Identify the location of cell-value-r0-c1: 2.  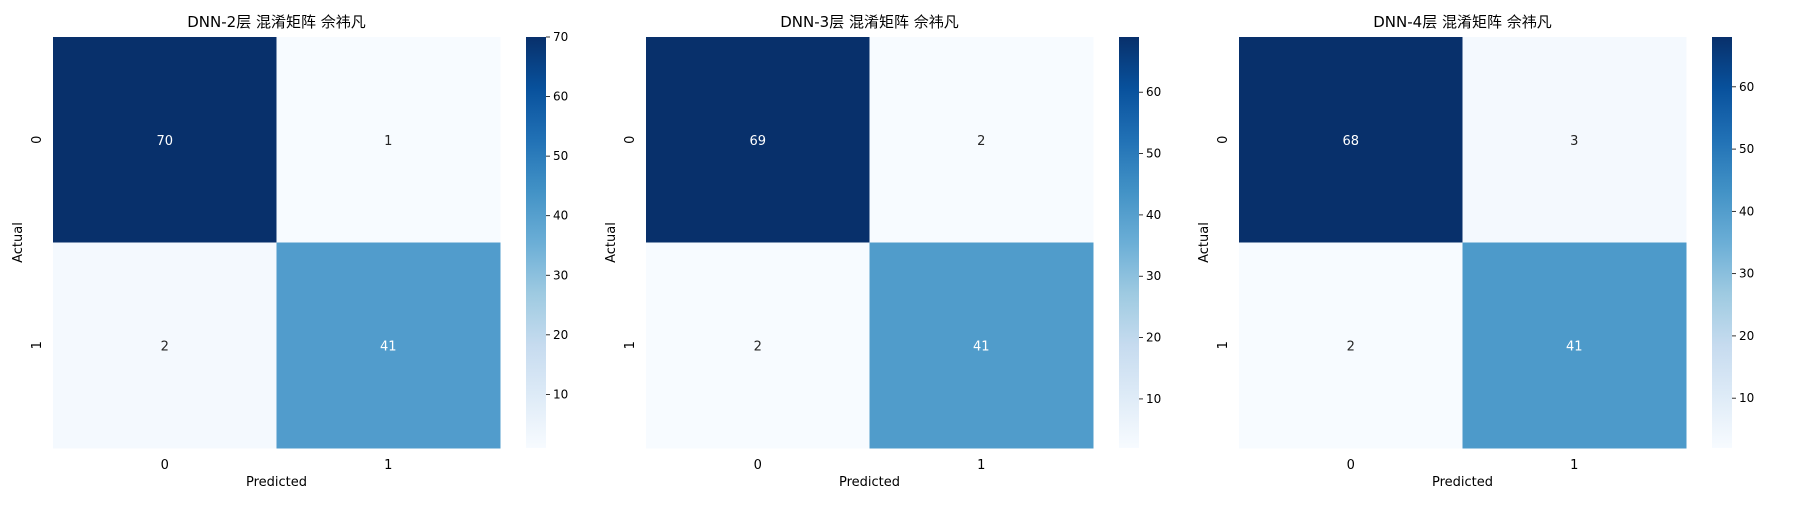
(981, 141).